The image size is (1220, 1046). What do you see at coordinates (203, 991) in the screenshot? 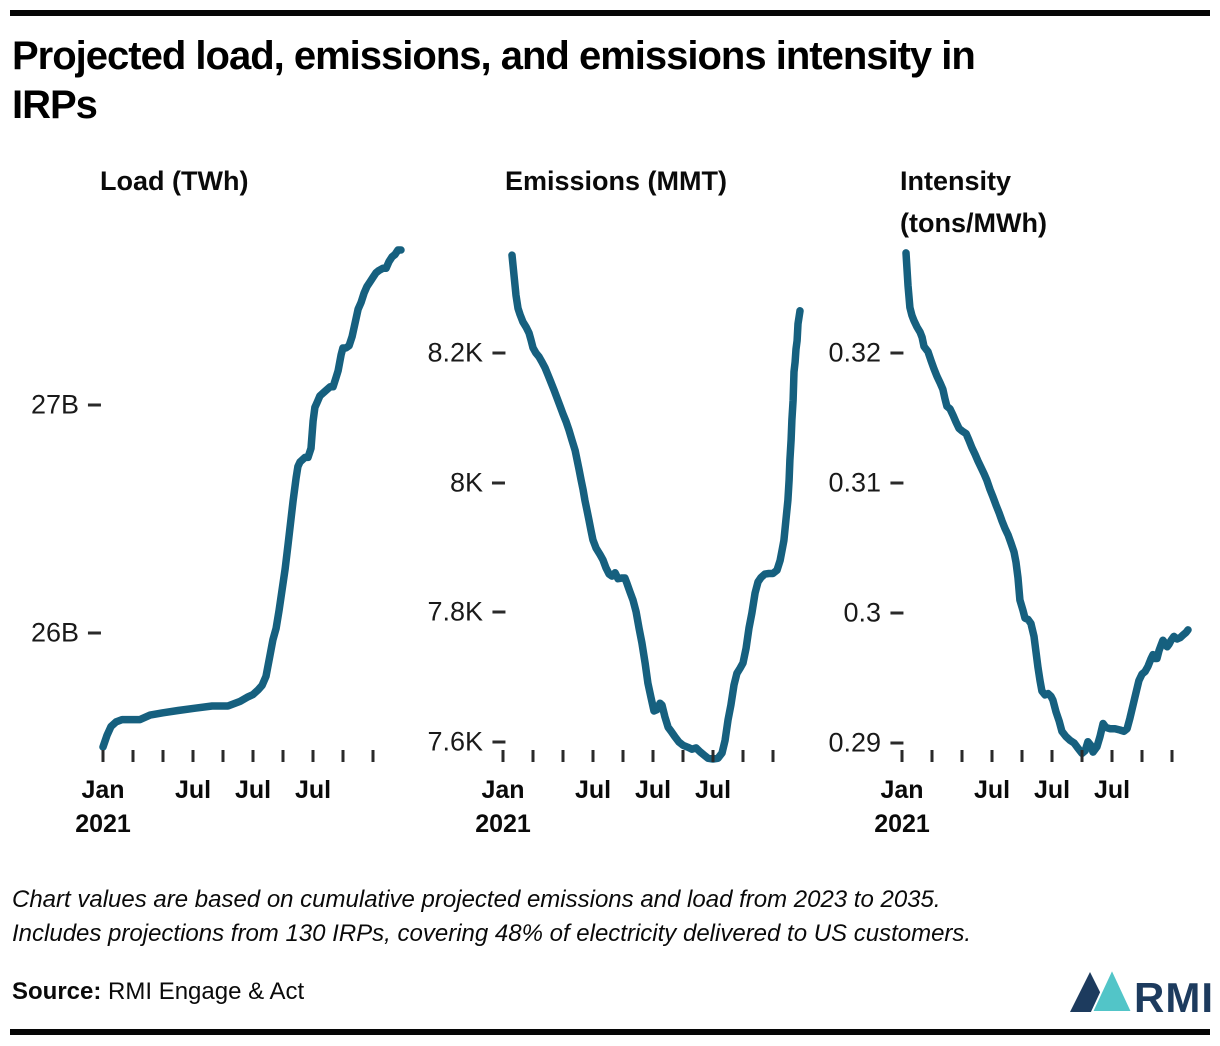
I see `source-text: RMI Engage & Act` at bounding box center [203, 991].